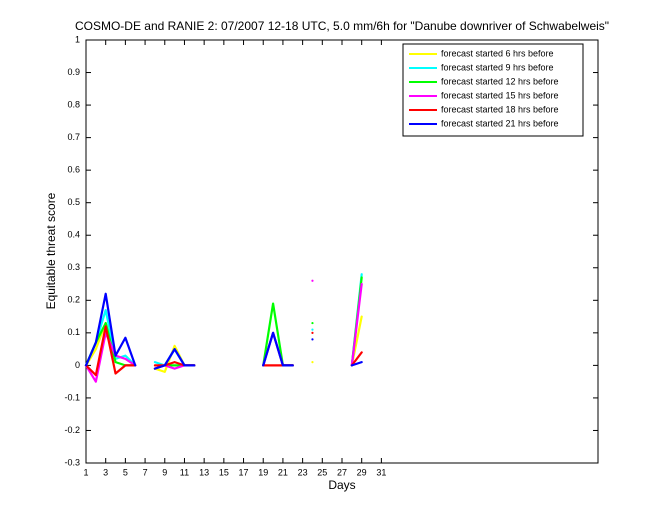  Describe the element at coordinates (500, 81) in the screenshot. I see `legend-label: forecast started 12 hrs before` at that location.